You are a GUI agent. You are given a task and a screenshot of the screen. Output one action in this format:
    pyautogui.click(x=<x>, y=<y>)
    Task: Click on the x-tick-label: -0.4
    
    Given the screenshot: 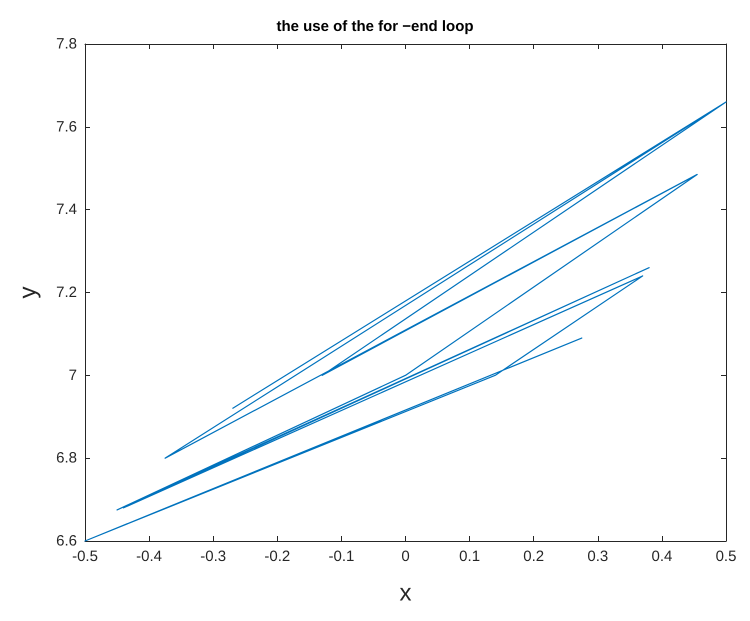 What is the action you would take?
    pyautogui.click(x=149, y=556)
    